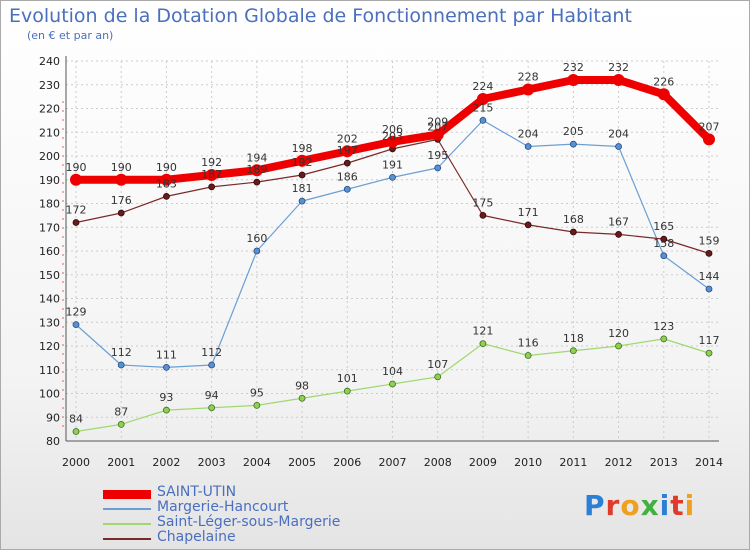  What do you see at coordinates (211, 162) in the screenshot?
I see `data-label-saint-utin: 192` at bounding box center [211, 162].